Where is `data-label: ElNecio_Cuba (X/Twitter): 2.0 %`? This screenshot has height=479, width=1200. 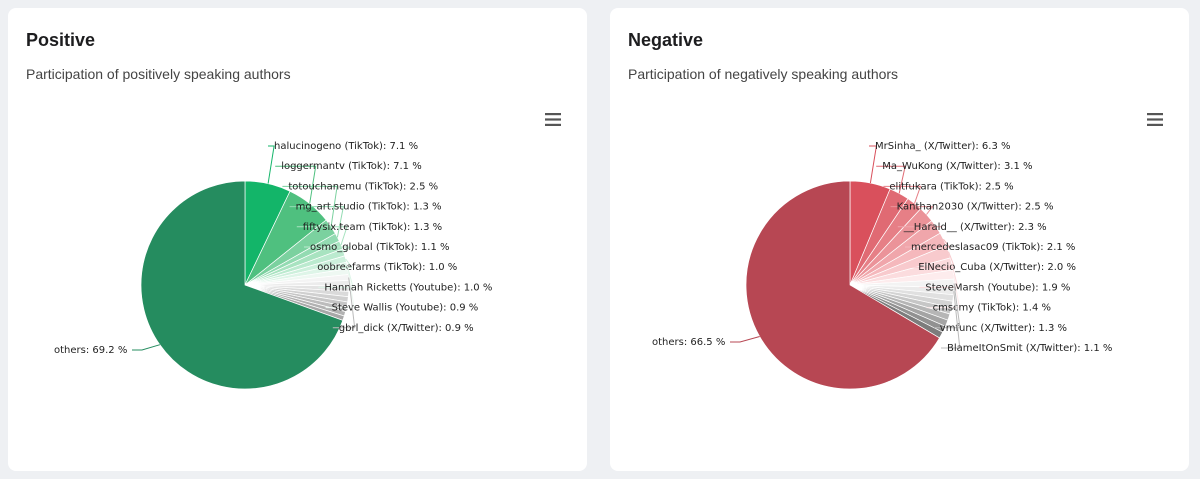
data-label: ElNecio_Cuba (X/Twitter): 2.0 % is located at coordinates (997, 267).